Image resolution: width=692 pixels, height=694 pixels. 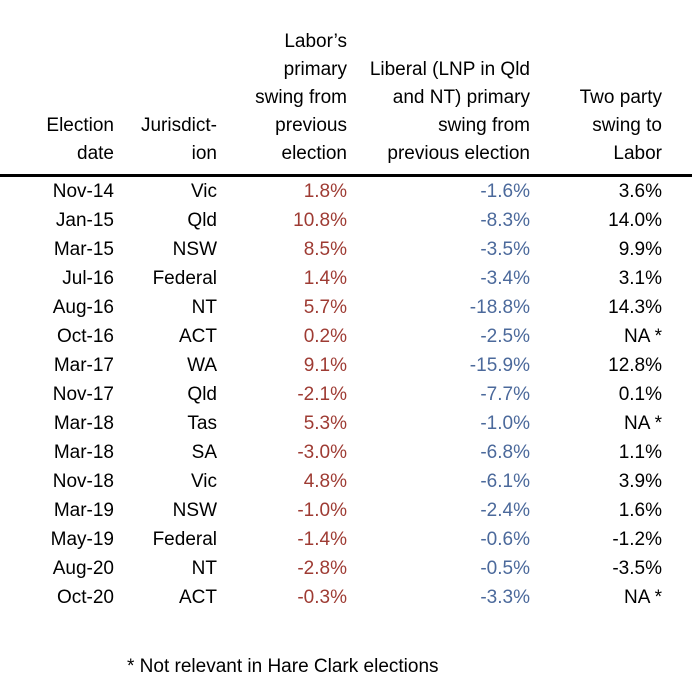 What do you see at coordinates (325, 336) in the screenshot?
I see `cell-labor-primary-swing: 0.2%` at bounding box center [325, 336].